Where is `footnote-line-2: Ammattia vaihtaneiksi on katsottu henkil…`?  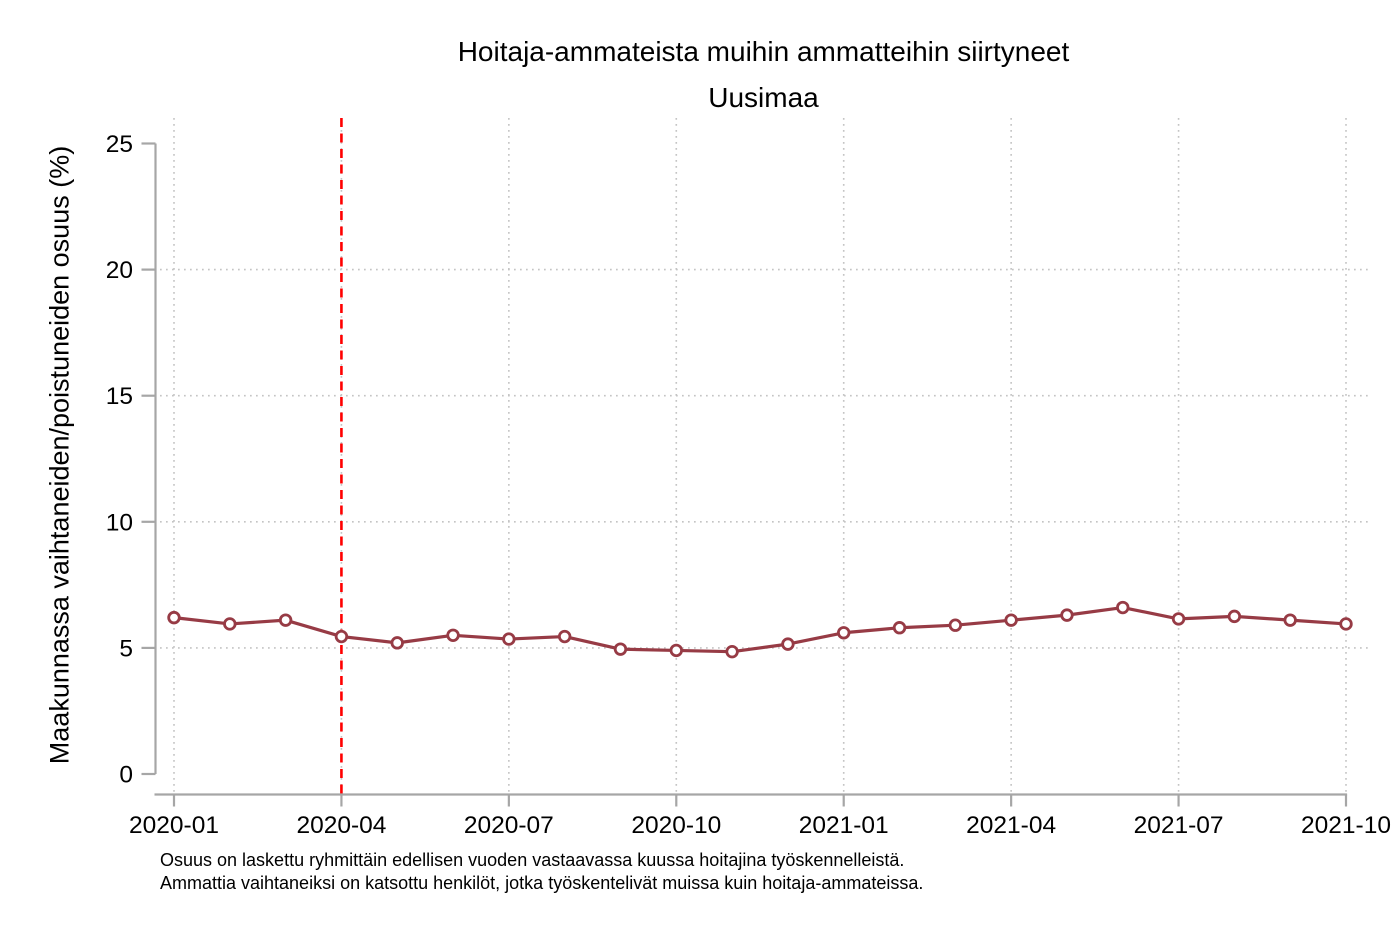 footnote-line-2: Ammattia vaihtaneiksi on katsottu henkil… is located at coordinates (542, 883).